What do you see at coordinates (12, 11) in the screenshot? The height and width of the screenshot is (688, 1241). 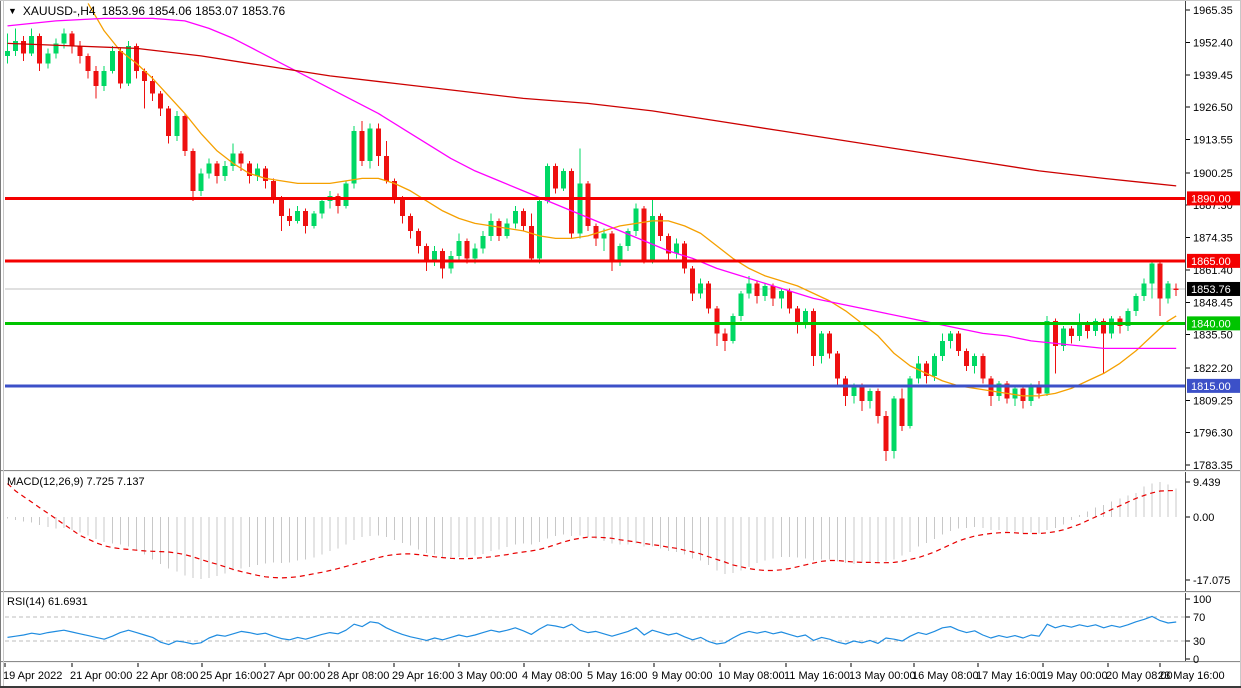 I see `symbol-dropdown-icon: ▼` at bounding box center [12, 11].